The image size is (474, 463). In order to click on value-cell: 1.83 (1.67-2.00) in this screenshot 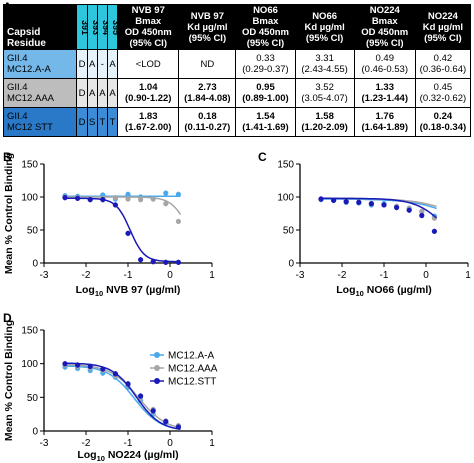, I will do `click(148, 122)`.